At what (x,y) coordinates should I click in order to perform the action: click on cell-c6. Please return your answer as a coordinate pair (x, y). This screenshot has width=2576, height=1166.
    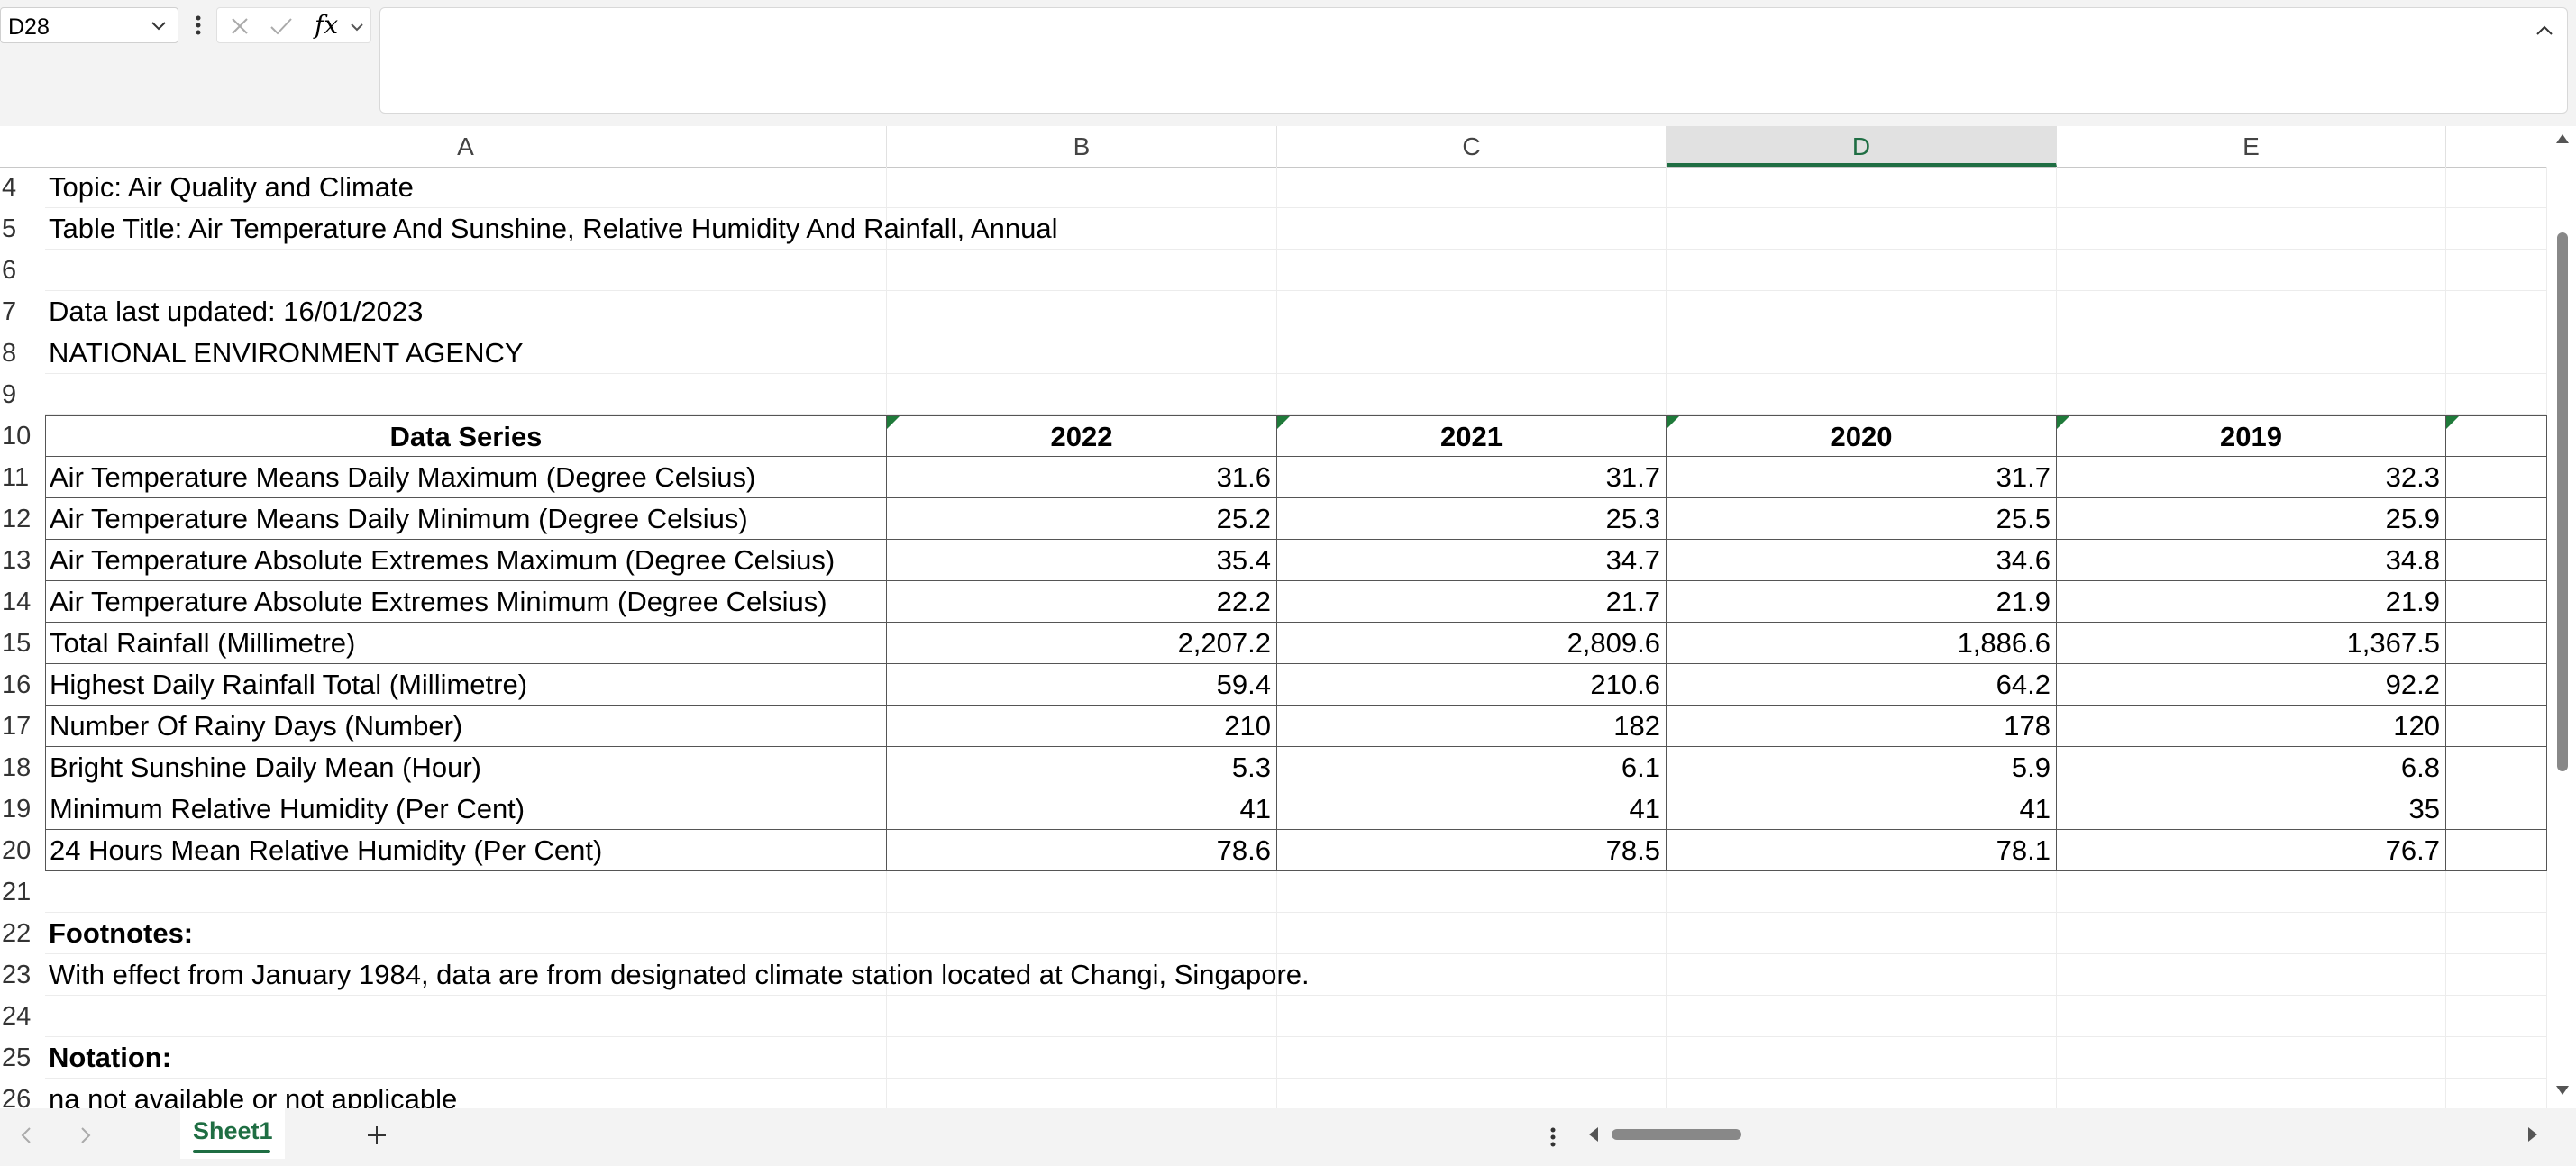
    Looking at the image, I should click on (1472, 270).